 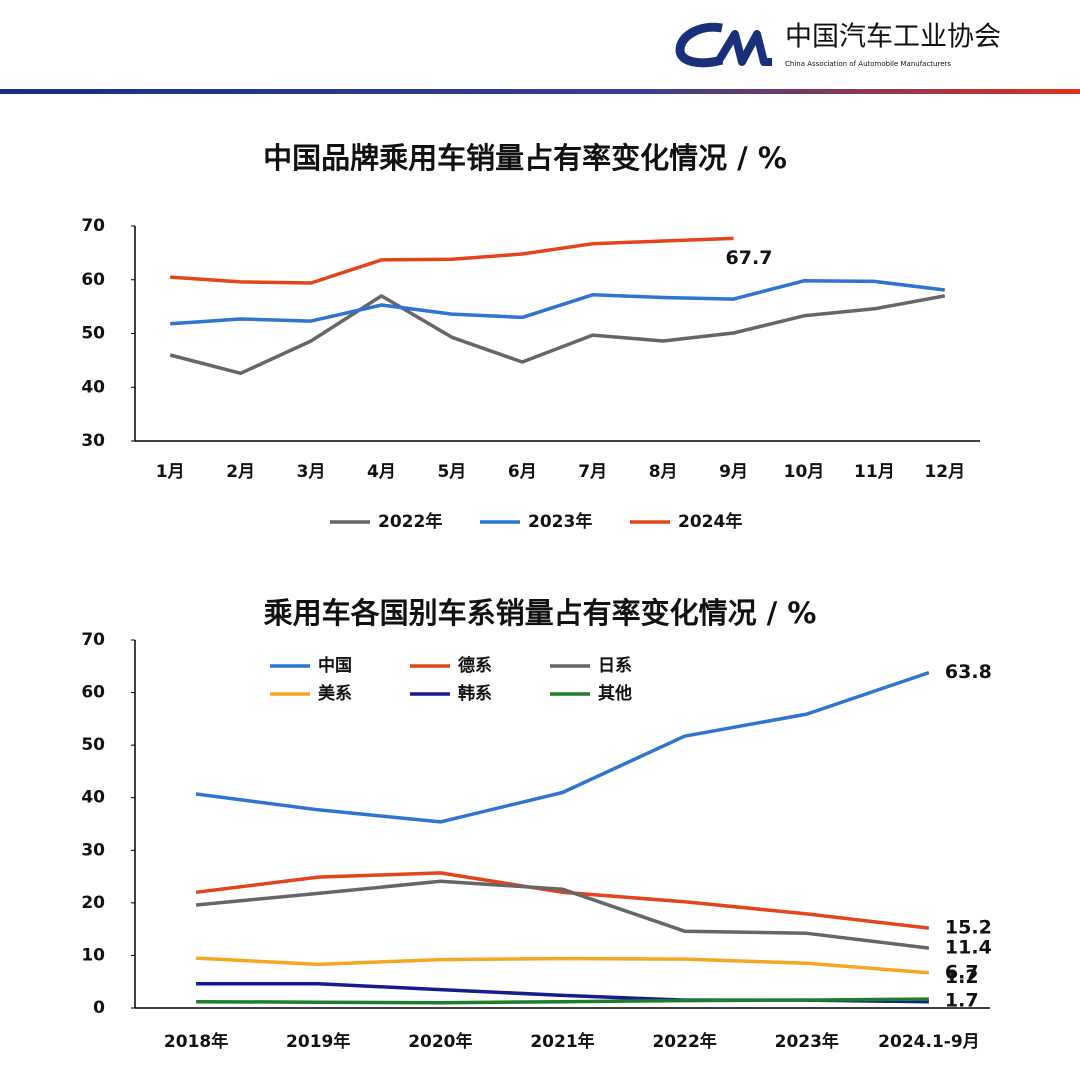 I want to click on x-tick-label: 6月, so click(x=522, y=472).